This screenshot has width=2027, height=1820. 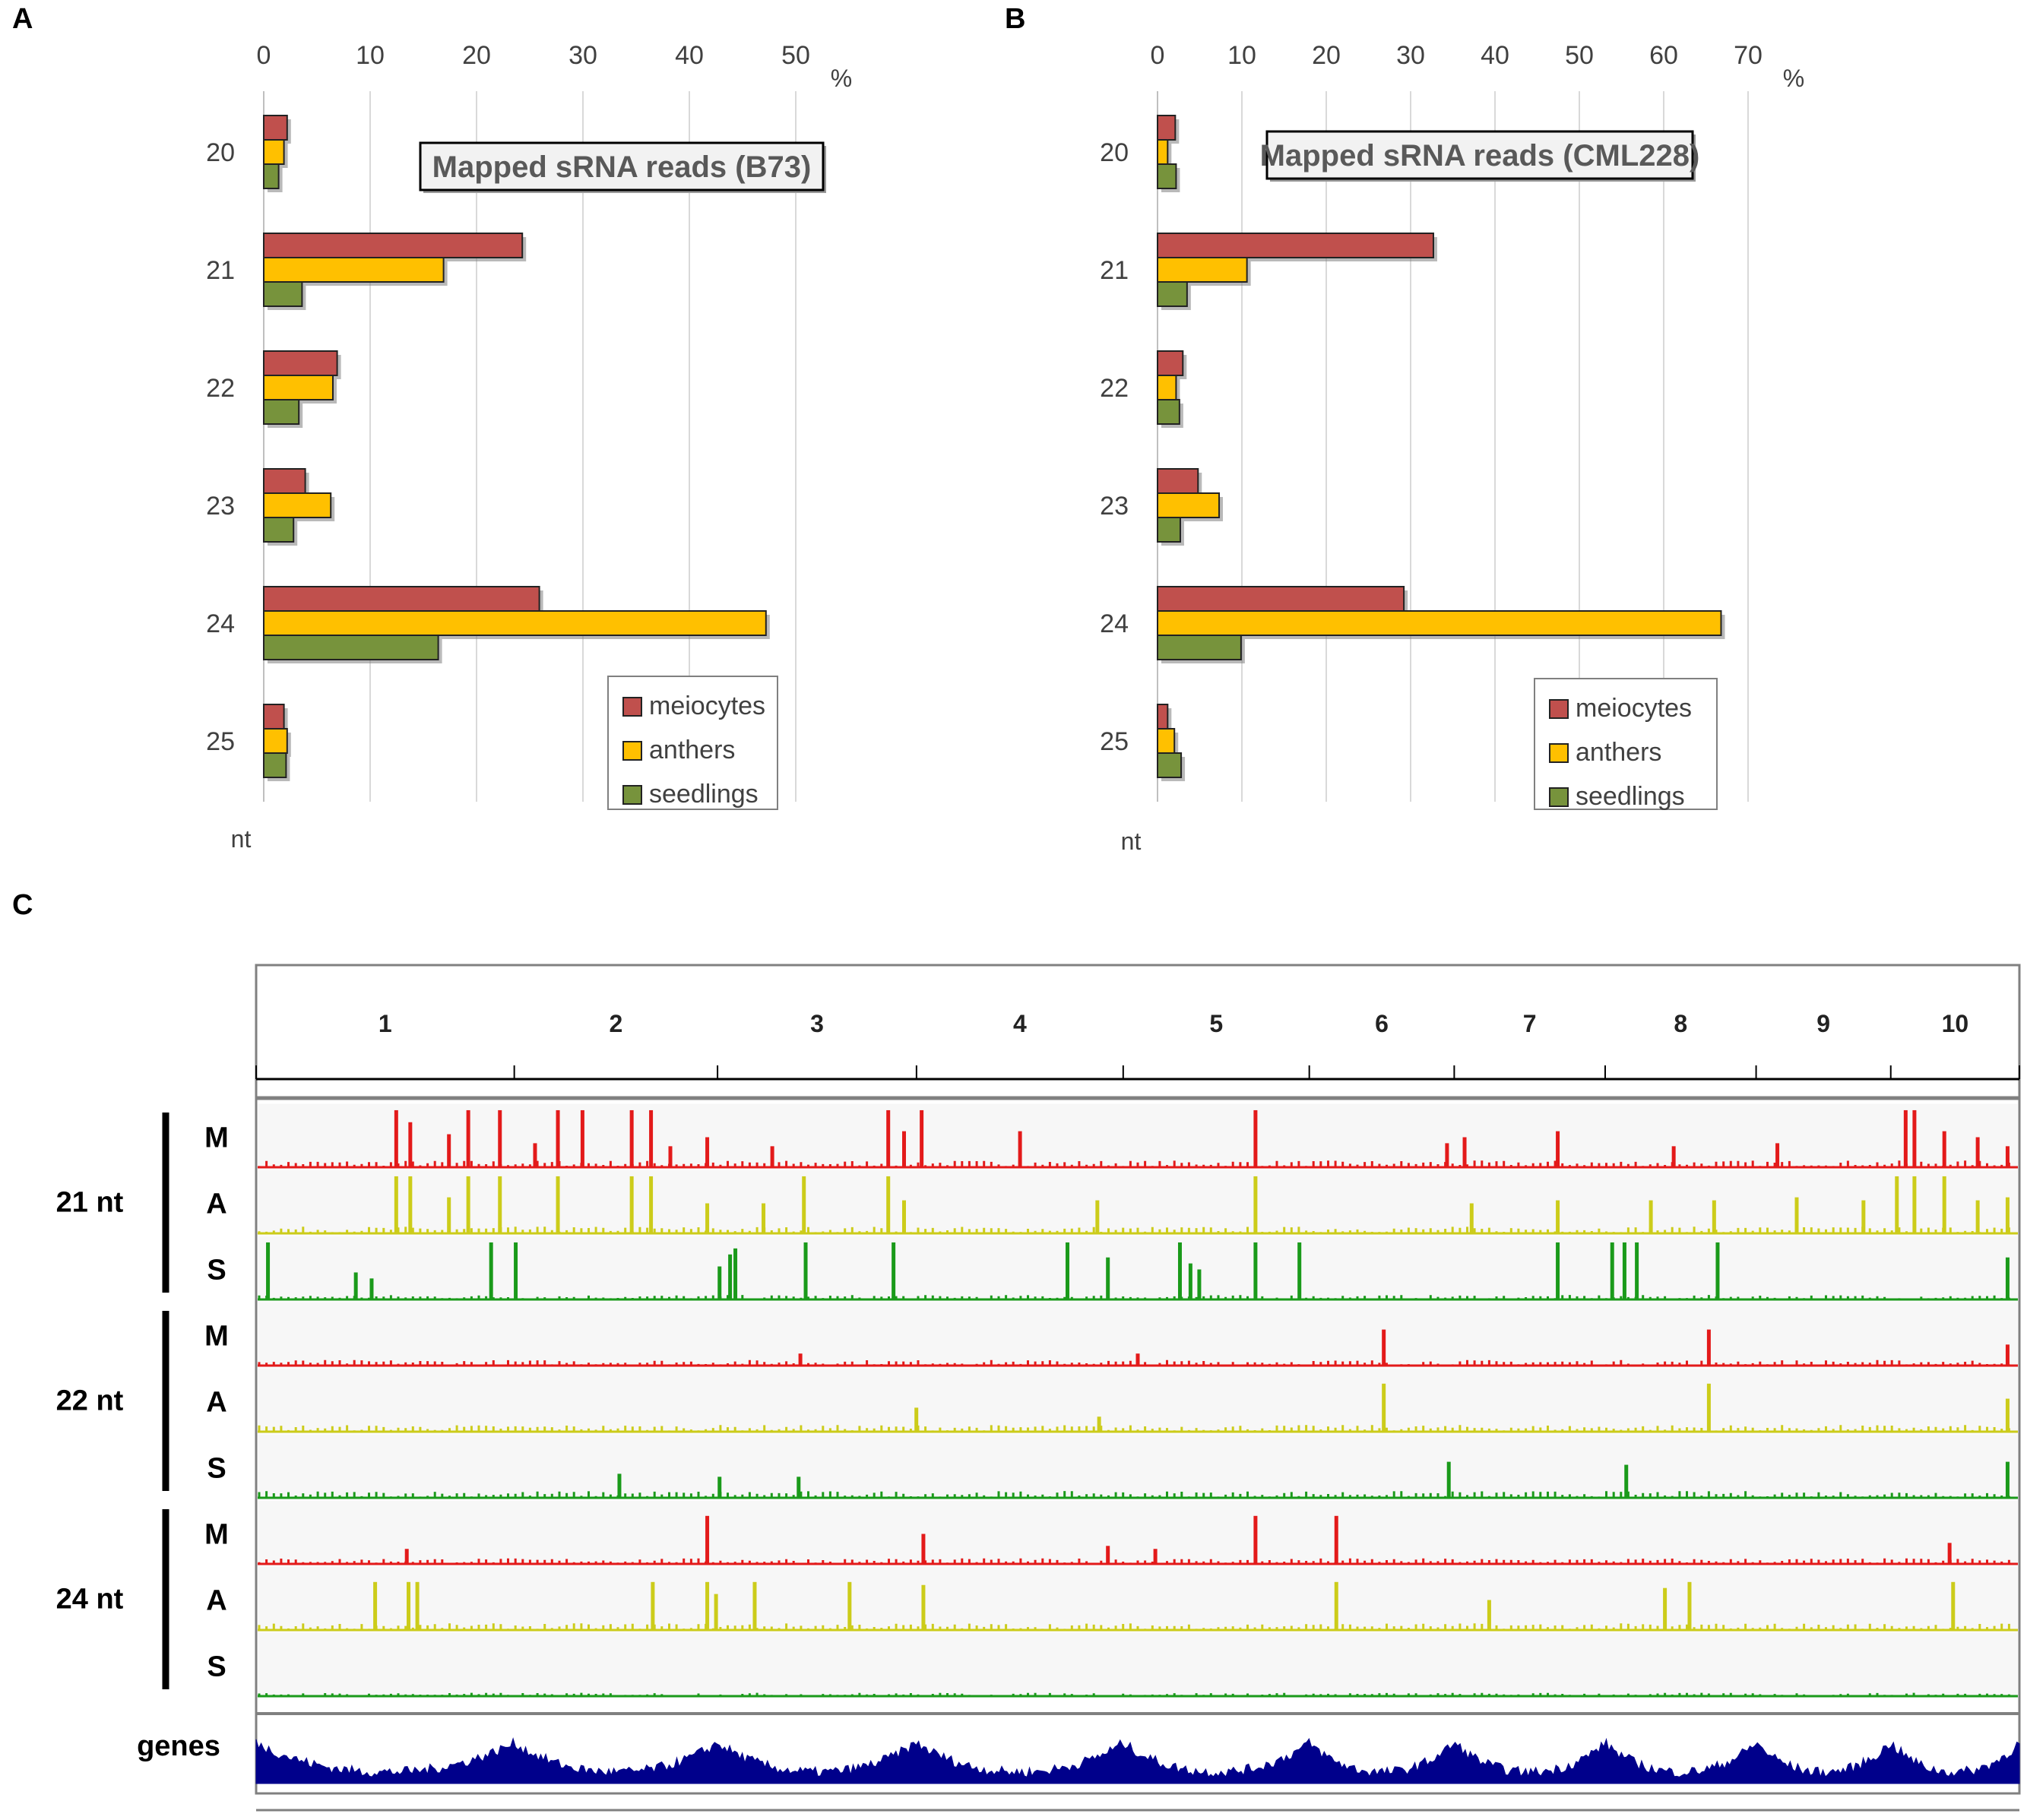 What do you see at coordinates (476, 55) in the screenshot?
I see `x-tick-label: 20` at bounding box center [476, 55].